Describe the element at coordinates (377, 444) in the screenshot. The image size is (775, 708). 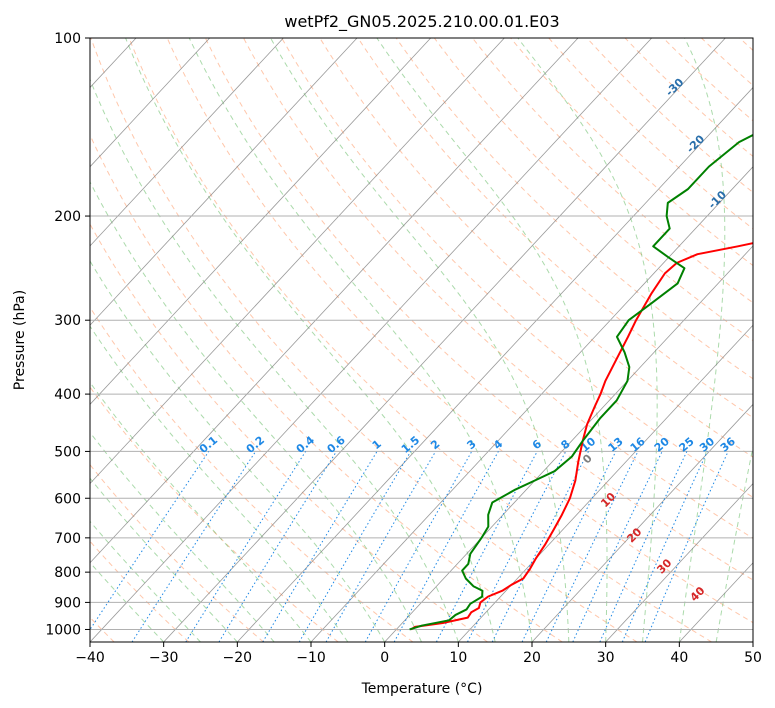
I see `mixing-ratio-label: 1` at that location.